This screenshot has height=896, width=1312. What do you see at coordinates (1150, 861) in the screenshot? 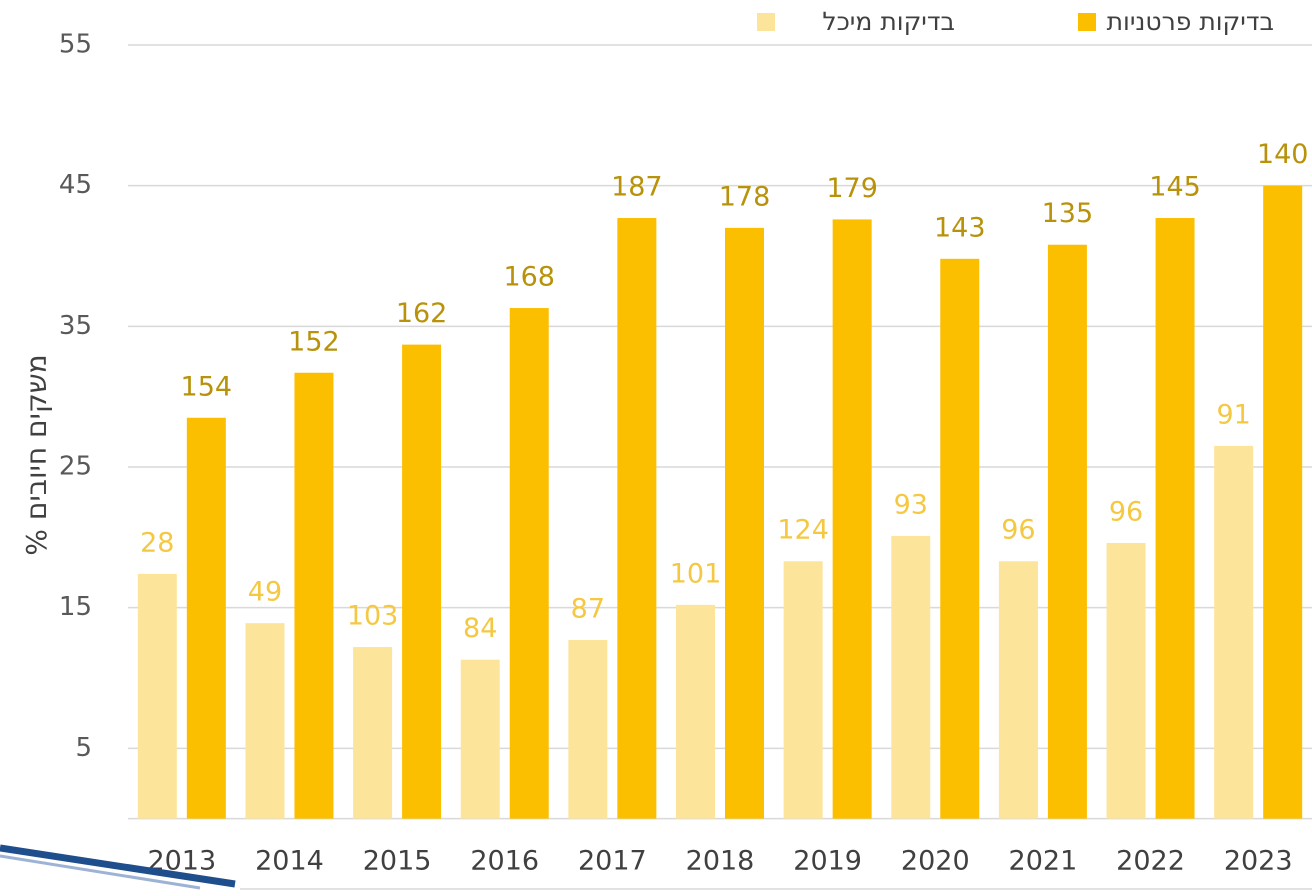
I see `x-tick-label: 2022` at bounding box center [1150, 861].